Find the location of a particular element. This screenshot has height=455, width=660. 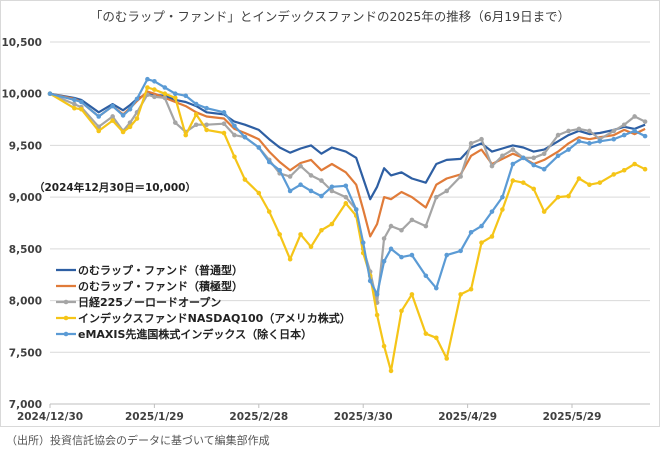

x-tick-label: 2025/2/28 is located at coordinates (258, 417).